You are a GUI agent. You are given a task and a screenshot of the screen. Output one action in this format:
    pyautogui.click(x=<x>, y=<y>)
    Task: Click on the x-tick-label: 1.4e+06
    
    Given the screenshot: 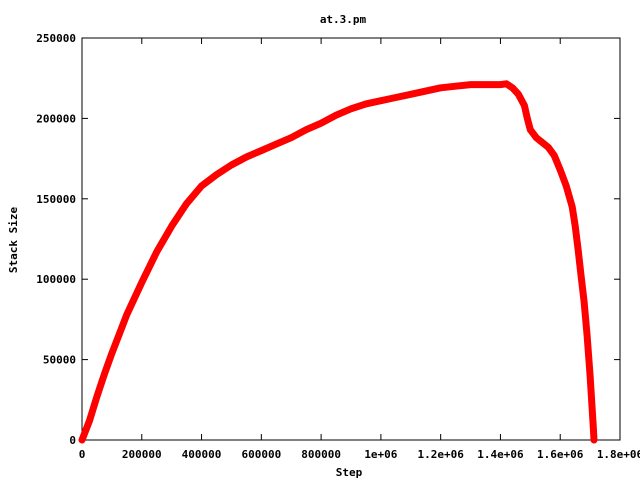 What is the action you would take?
    pyautogui.click(x=500, y=454)
    